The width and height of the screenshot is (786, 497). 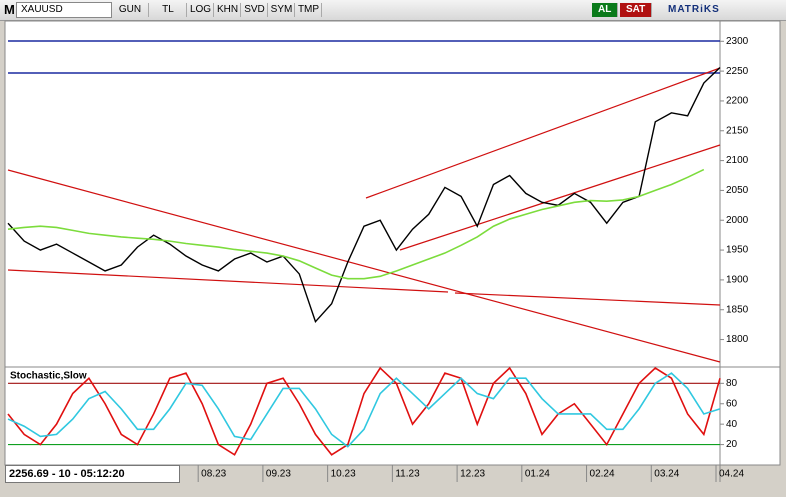 I want to click on x-tick-label: 09.23, so click(x=278, y=474).